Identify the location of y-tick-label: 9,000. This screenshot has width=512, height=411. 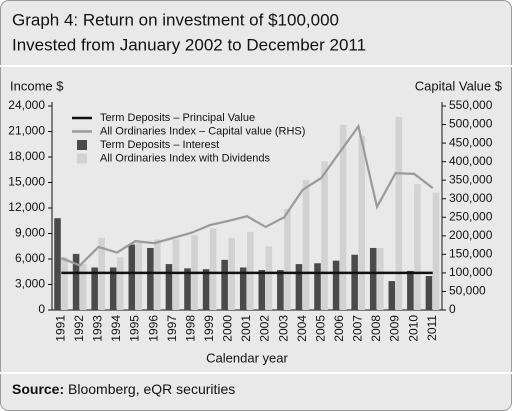
(30, 233).